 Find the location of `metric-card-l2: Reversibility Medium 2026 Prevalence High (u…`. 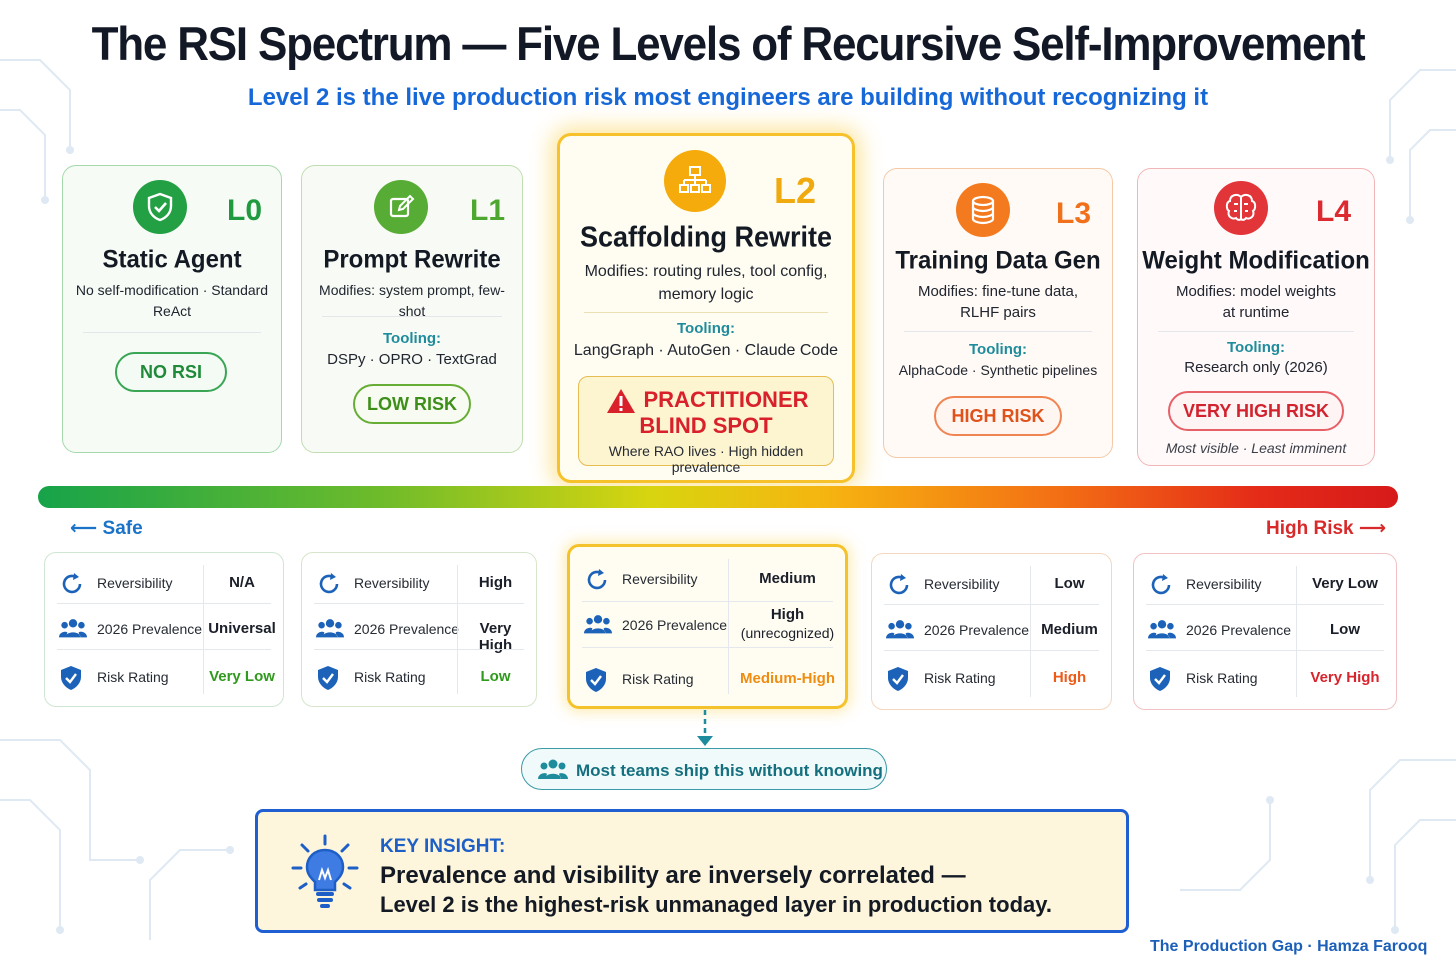

metric-card-l2: Reversibility Medium 2026 Prevalence High (u… is located at coordinates (707, 626).